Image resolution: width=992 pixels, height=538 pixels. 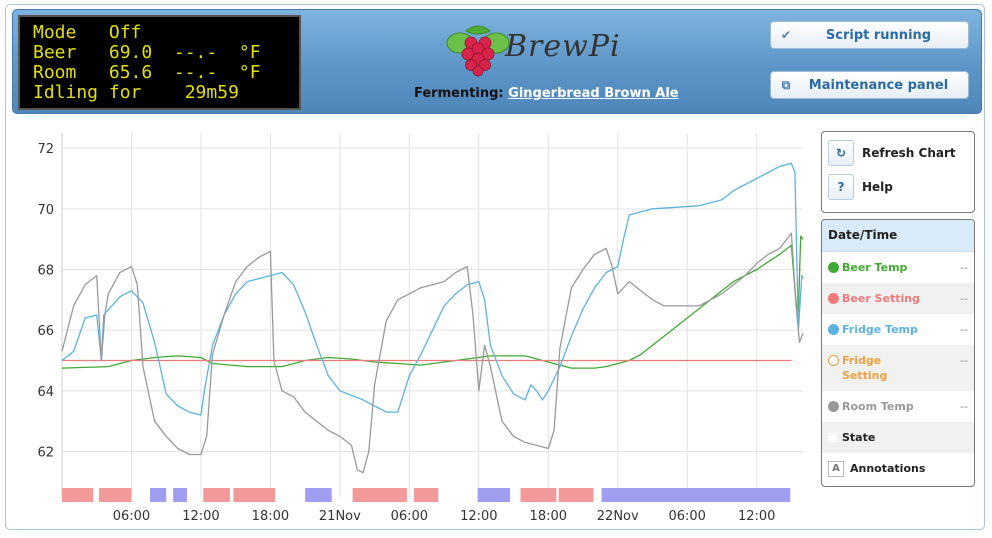 I want to click on legend-label: State, so click(x=859, y=437).